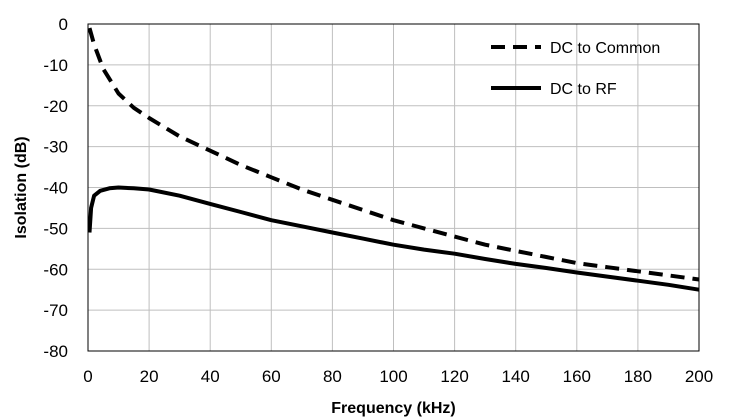 This screenshot has height=419, width=734. What do you see at coordinates (55, 351) in the screenshot?
I see `y-tick-label: -80` at bounding box center [55, 351].